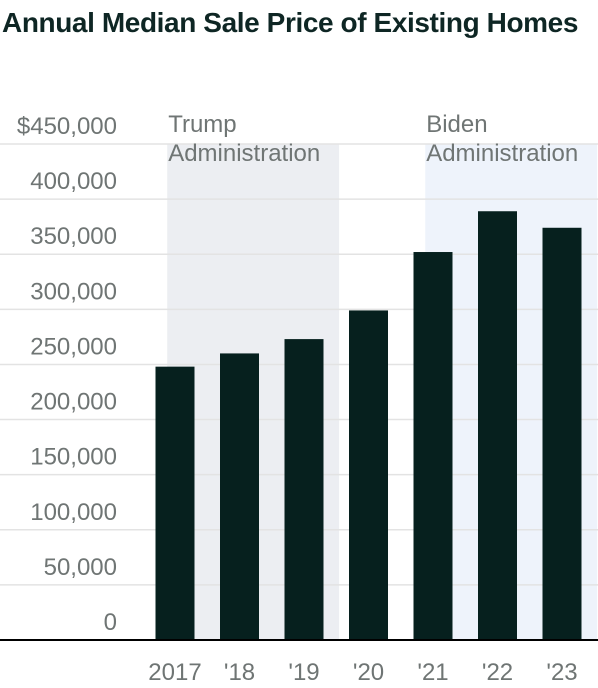 Image resolution: width=598 pixels, height=688 pixels. Describe the element at coordinates (73, 291) in the screenshot. I see `y-tick-label: 300,000` at that location.